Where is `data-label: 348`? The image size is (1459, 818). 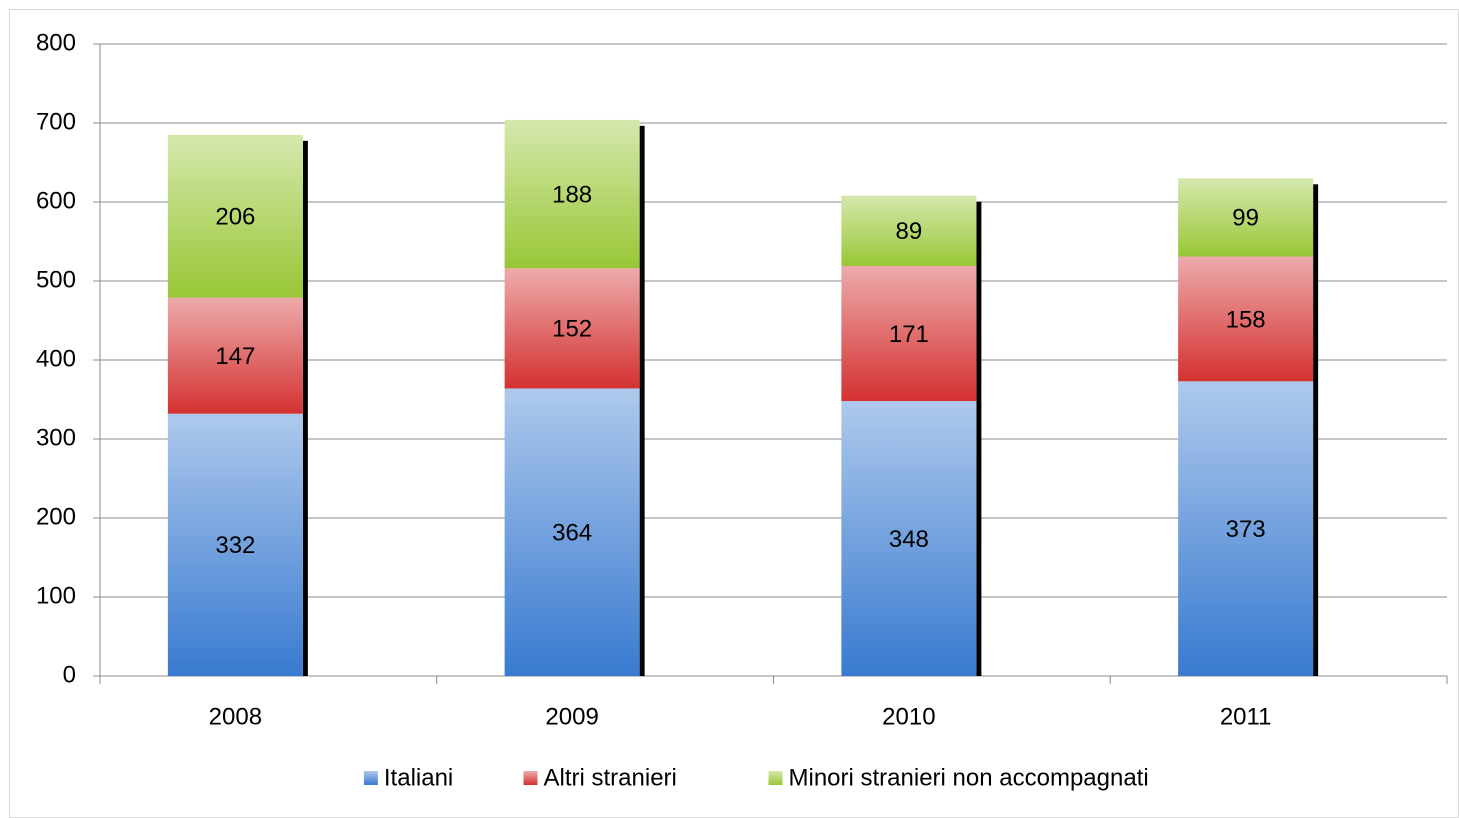
data-label: 348 is located at coordinates (909, 539).